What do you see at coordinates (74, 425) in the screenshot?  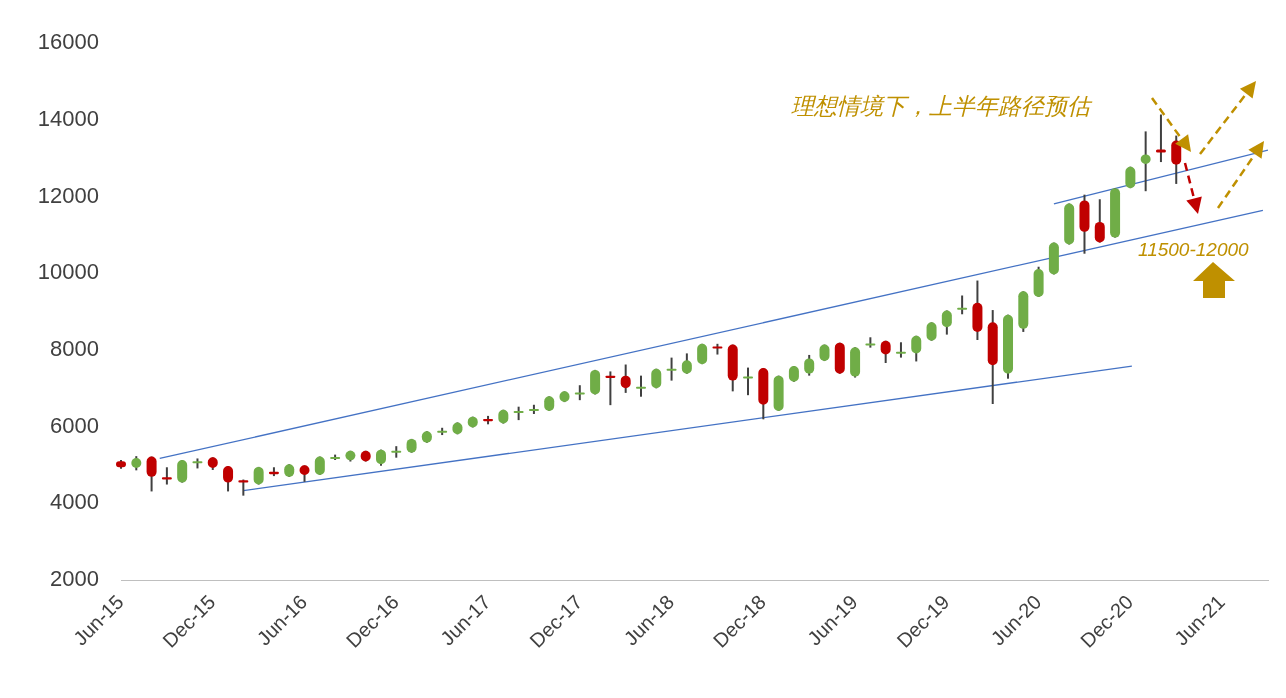 I see `y-tick-label: 6000` at bounding box center [74, 425].